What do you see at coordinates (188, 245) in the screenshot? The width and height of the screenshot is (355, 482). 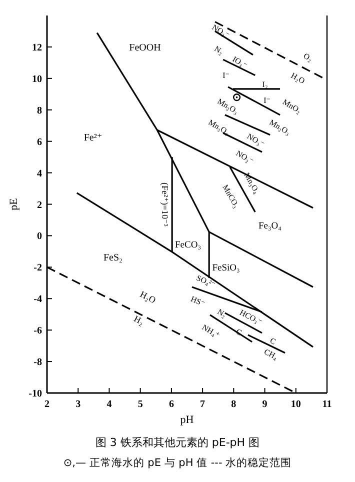 I see `annotation: FeCO₃` at bounding box center [188, 245].